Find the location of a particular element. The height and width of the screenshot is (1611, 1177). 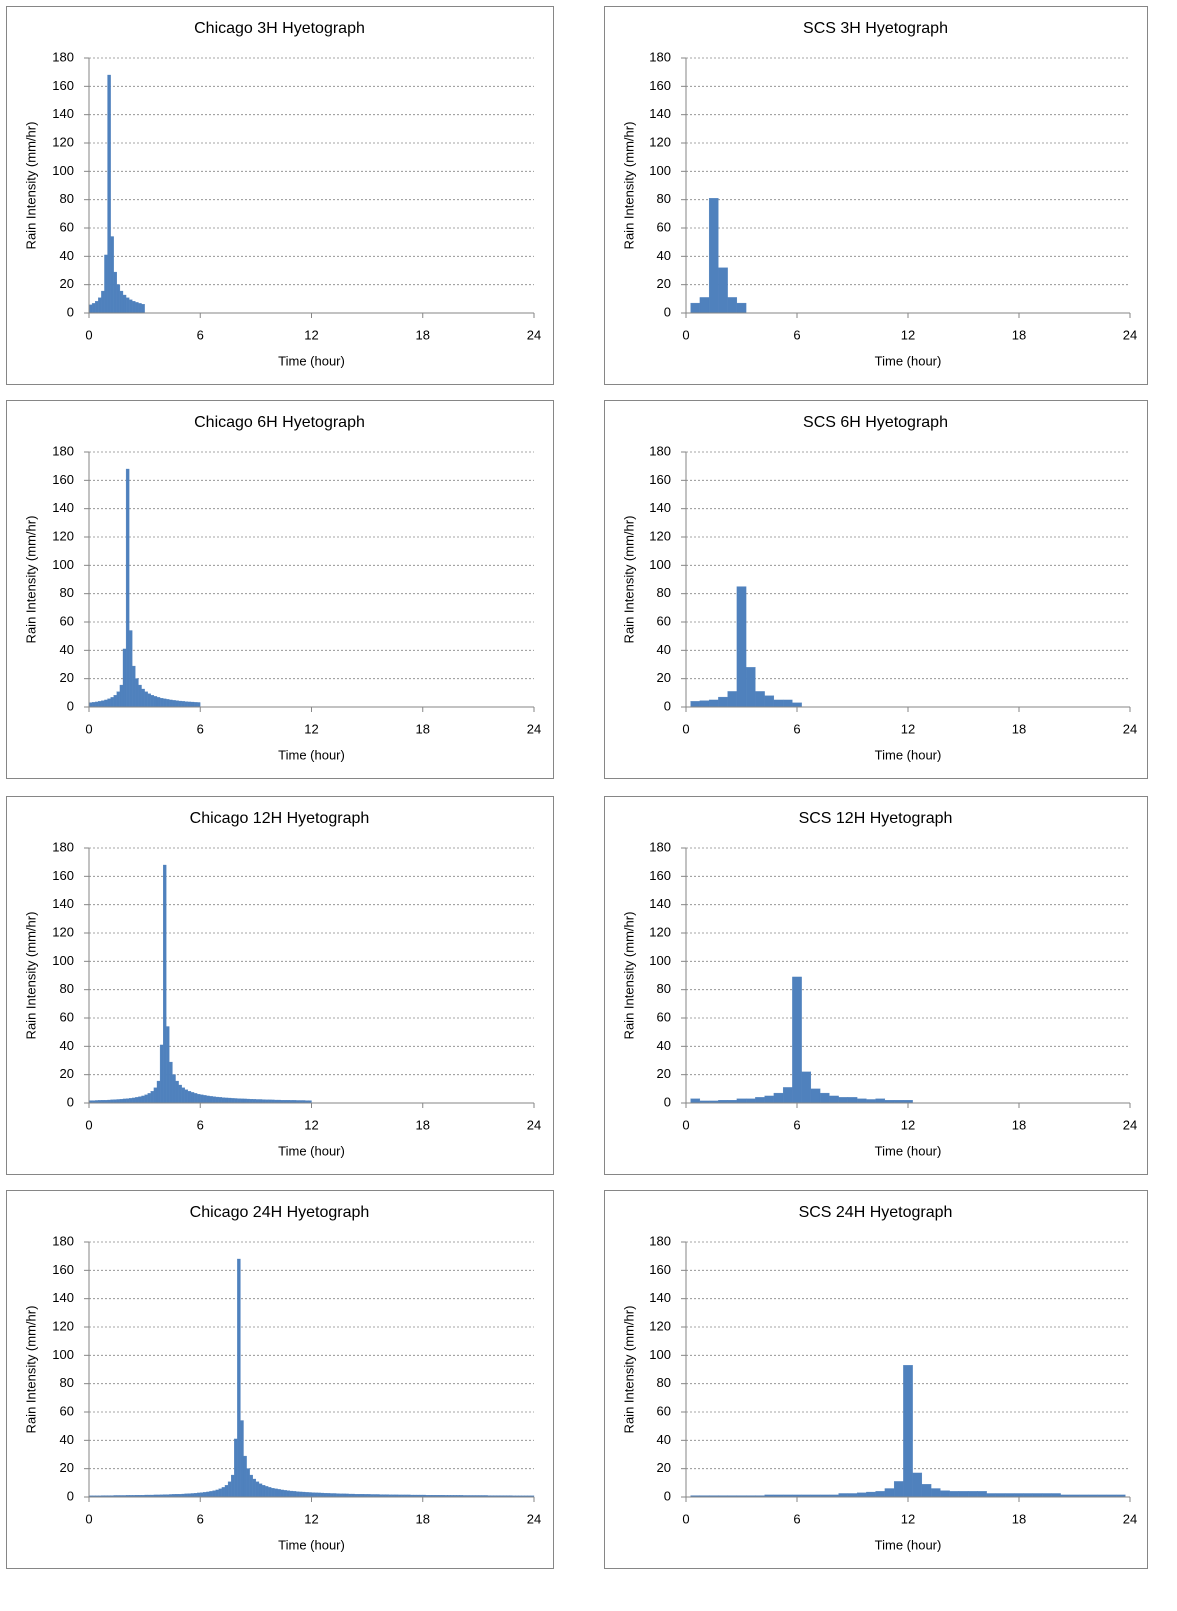

y-tick-label: 180 is located at coordinates (660, 450).